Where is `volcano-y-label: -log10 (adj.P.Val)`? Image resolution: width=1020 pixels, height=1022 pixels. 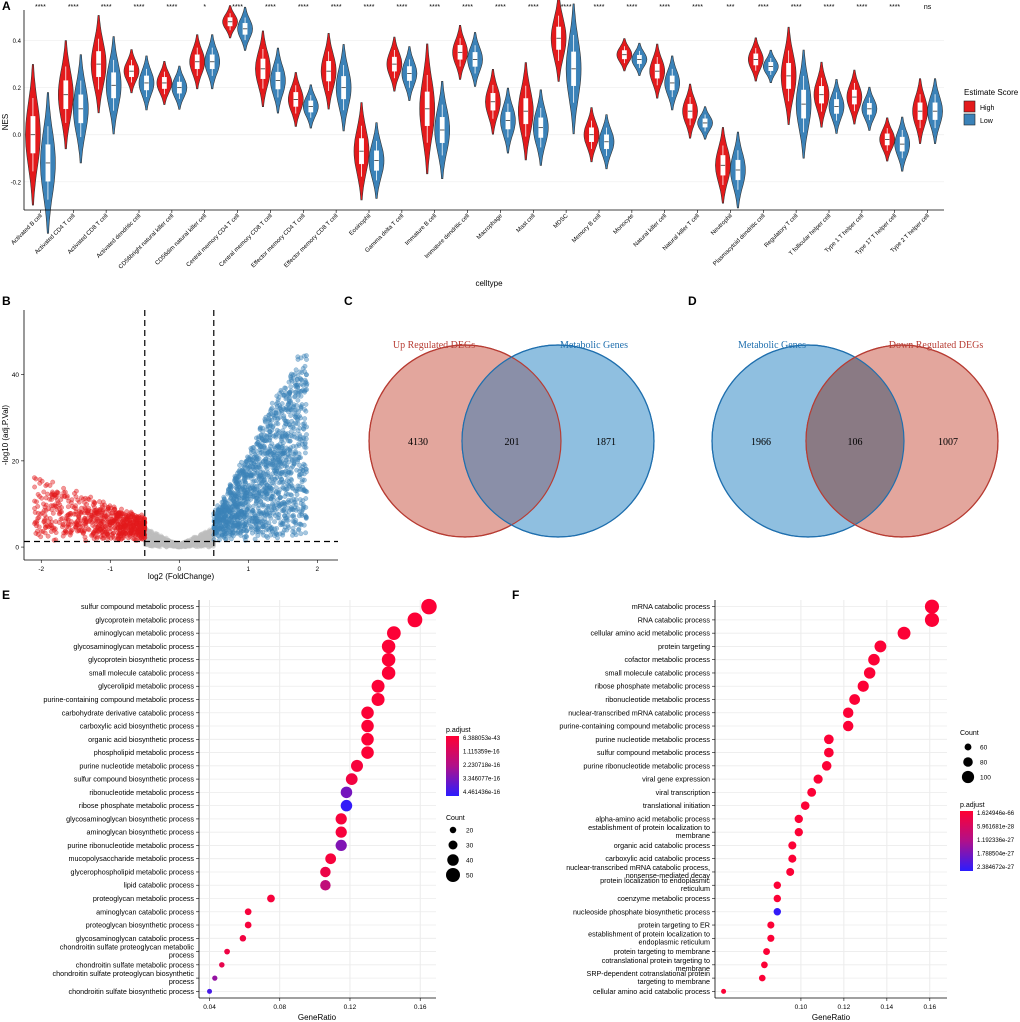 volcano-y-label: -log10 (adj.P.Val) is located at coordinates (5, 435).